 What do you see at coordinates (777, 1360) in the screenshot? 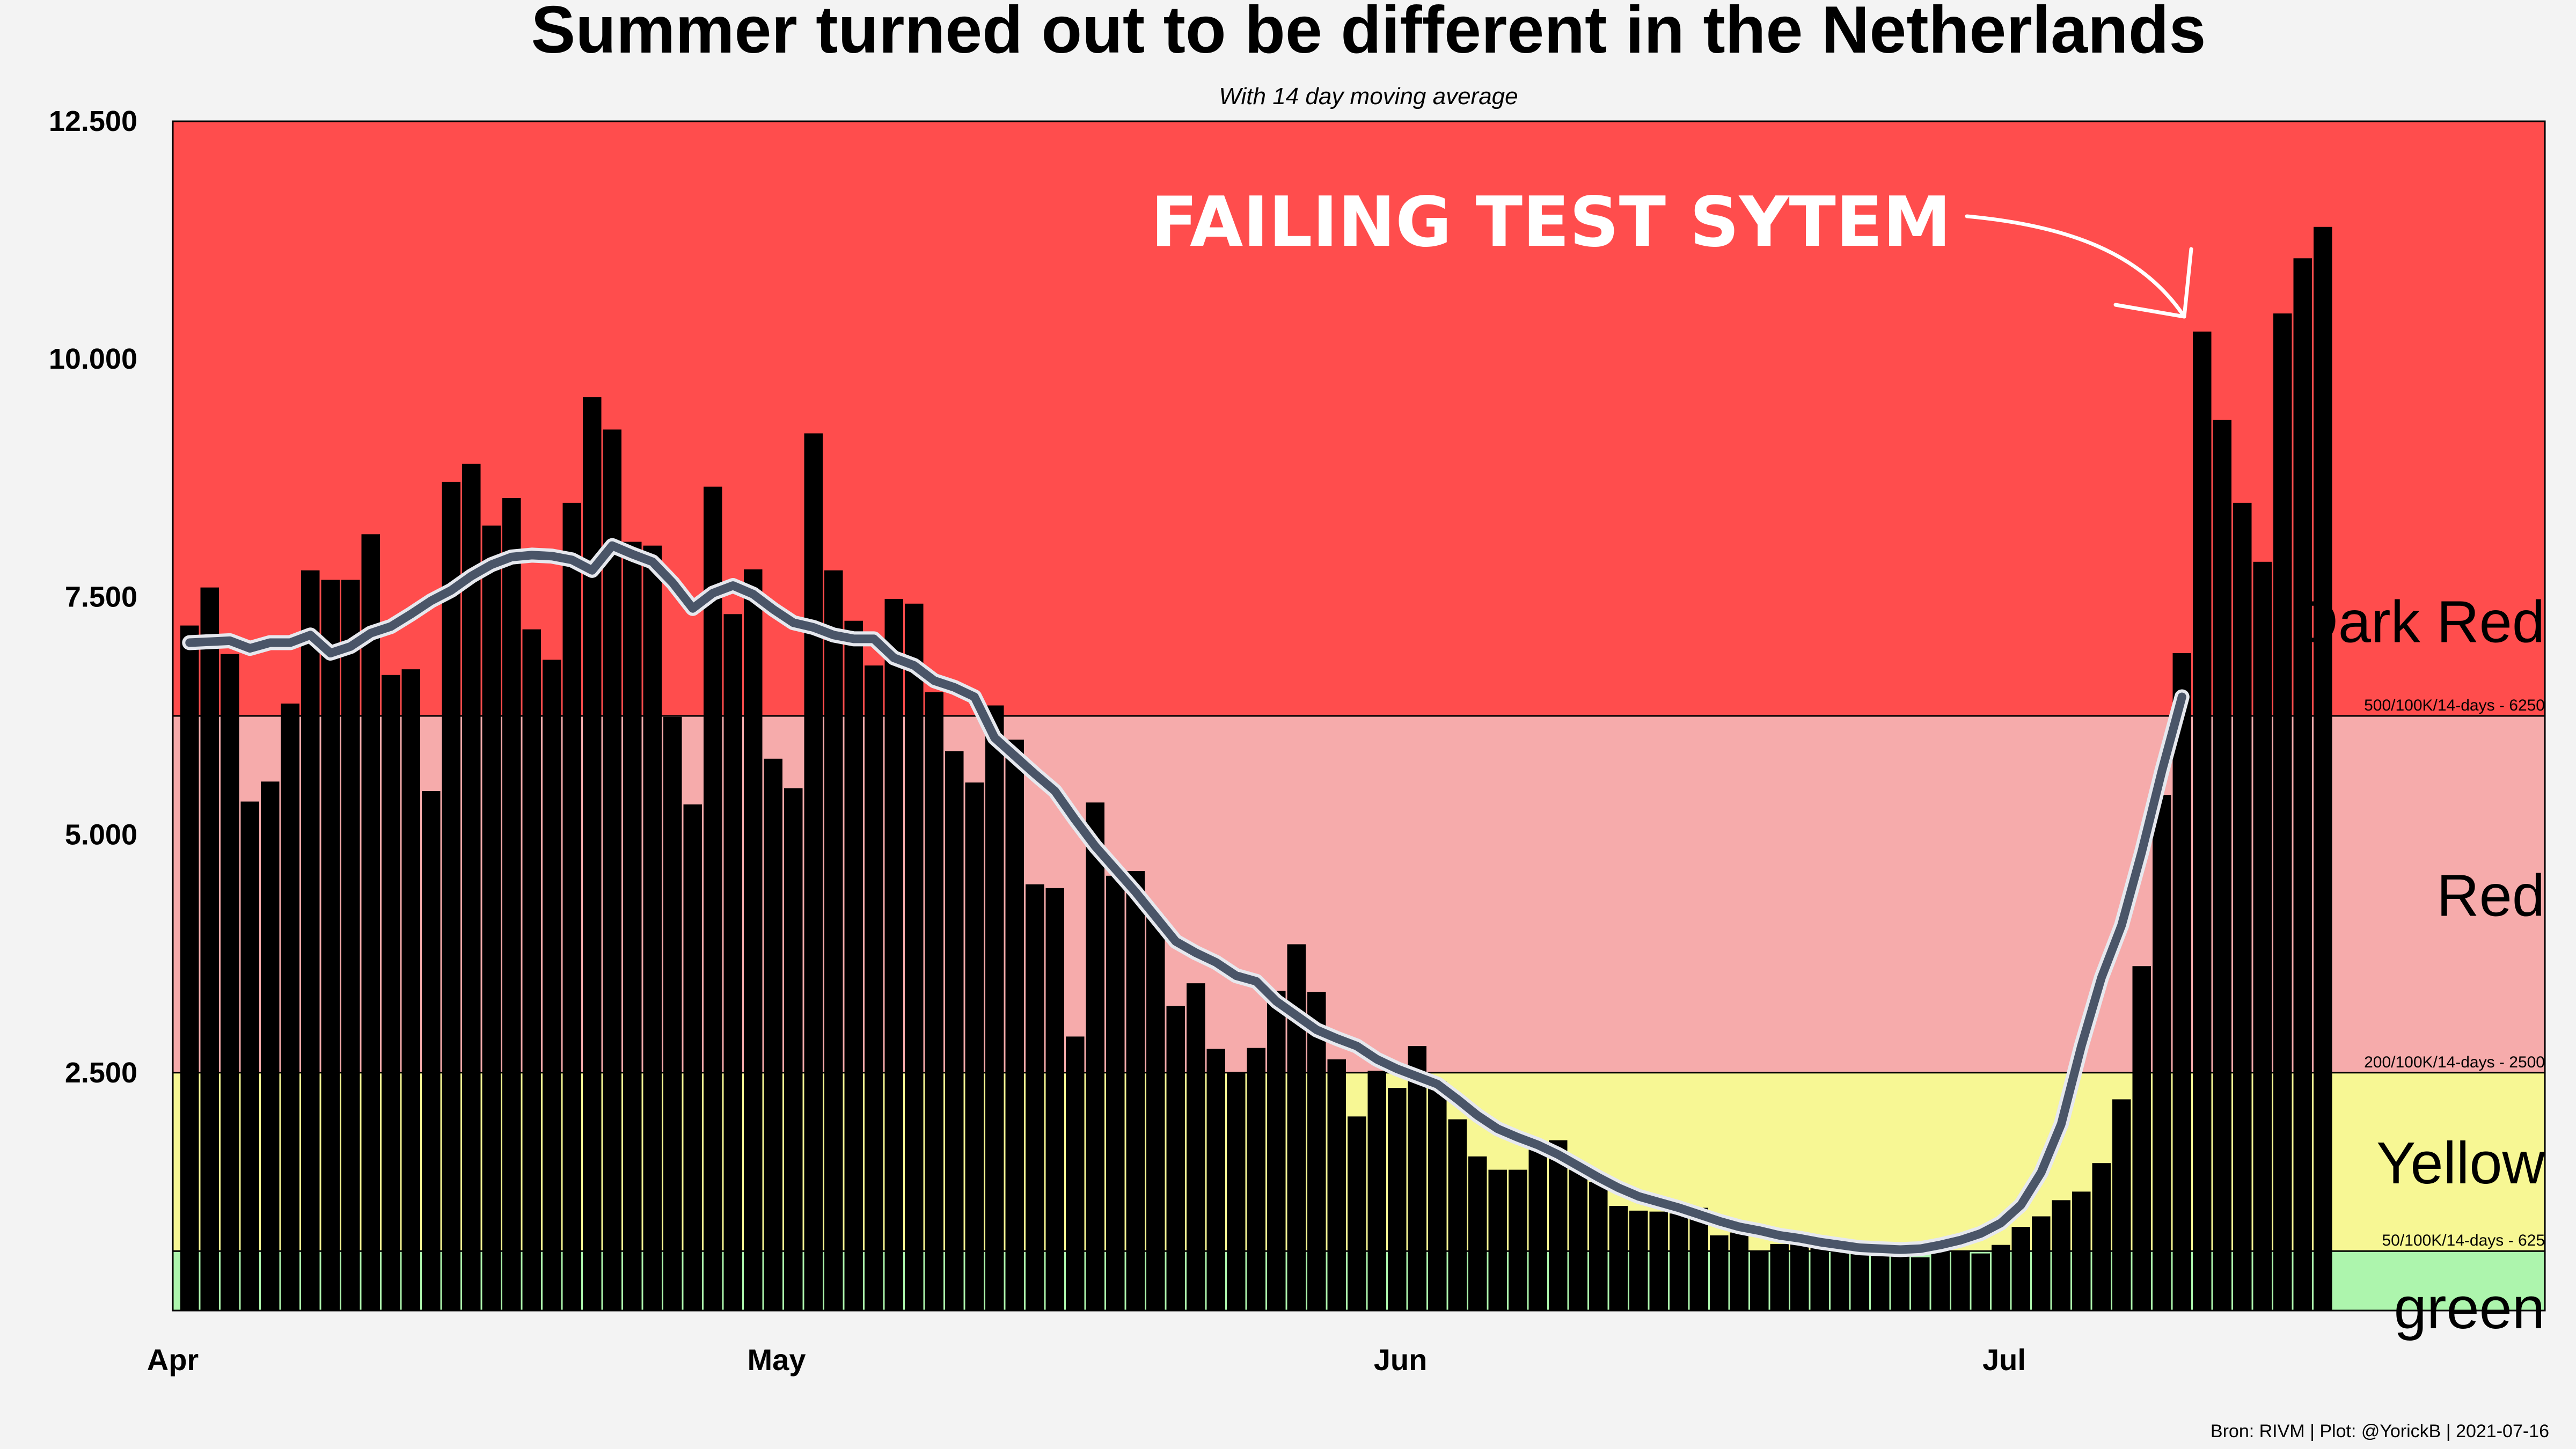
I see `x-tick-label: May` at bounding box center [777, 1360].